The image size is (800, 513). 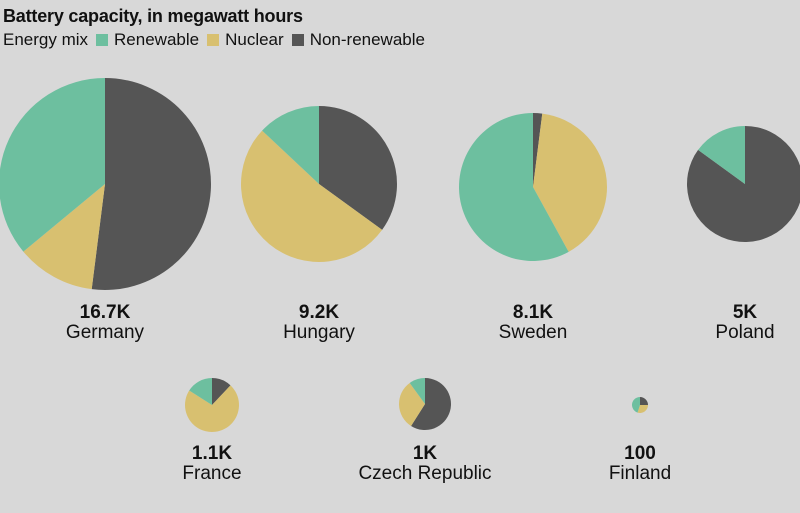 What do you see at coordinates (319, 332) in the screenshot?
I see `data-label-country: Hungary` at bounding box center [319, 332].